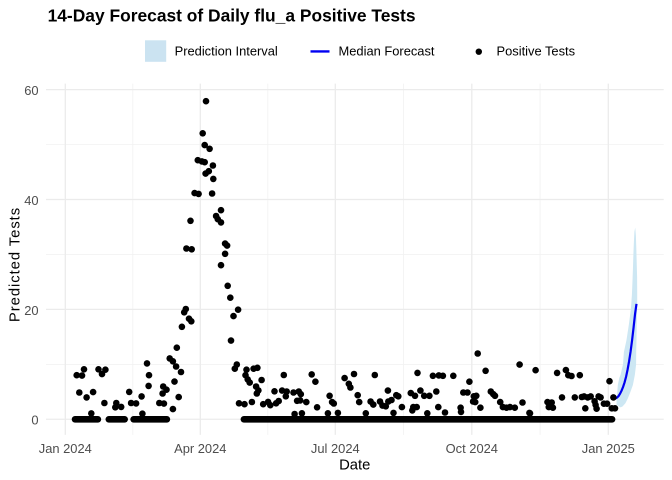  What do you see at coordinates (387, 50) in the screenshot?
I see `svg-text: Median Forecast` at bounding box center [387, 50].